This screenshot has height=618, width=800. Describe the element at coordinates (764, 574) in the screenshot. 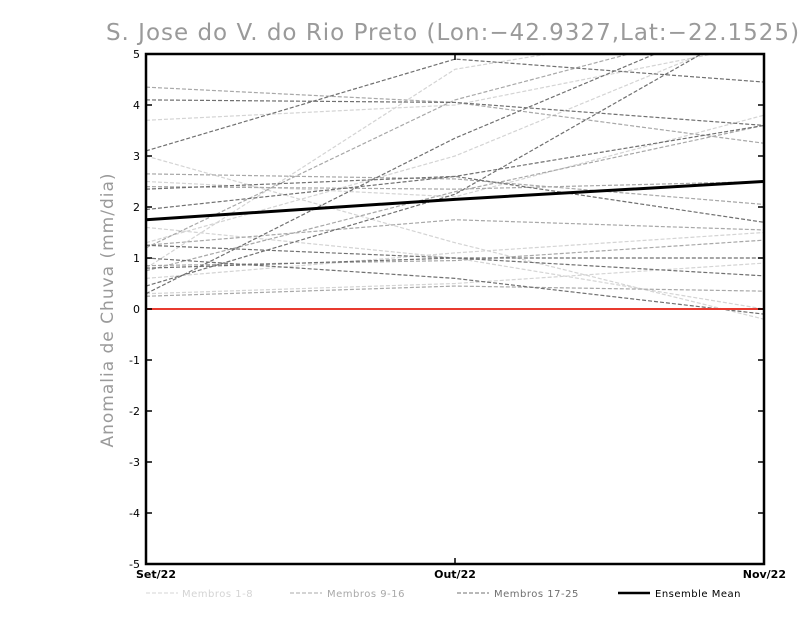

I see `x-tick-label: Nov/22` at that location.